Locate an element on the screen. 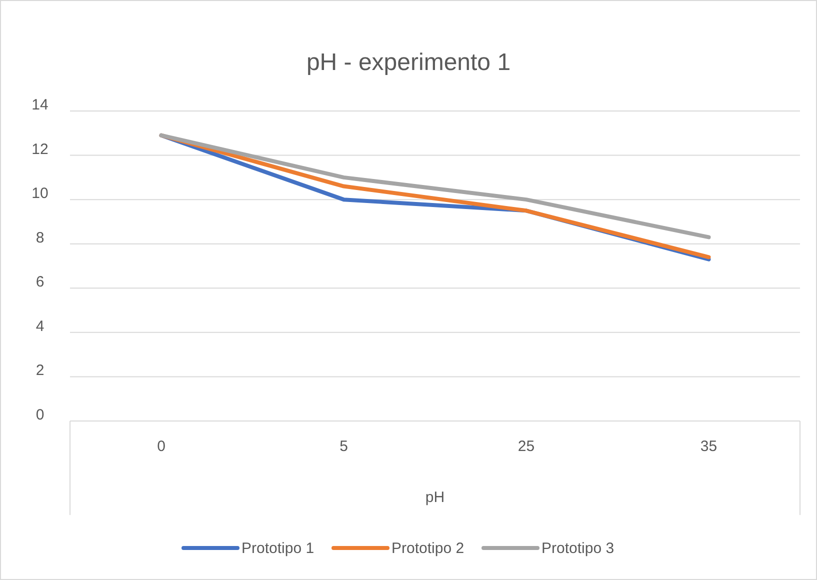  y-tick-label: 10 is located at coordinates (40, 193).